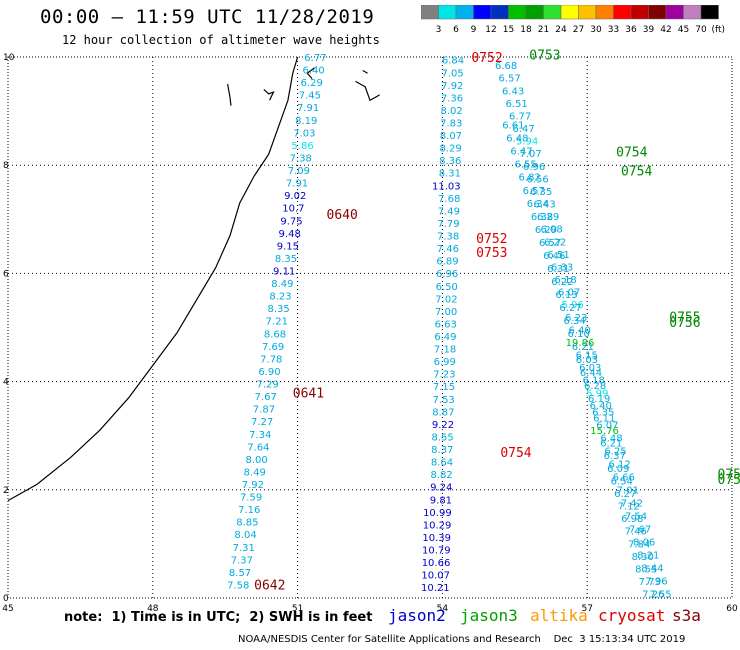 The image size is (740, 650). Describe the element at coordinates (604, 418) in the screenshot. I see `wave-height-value: 6.11` at that location.